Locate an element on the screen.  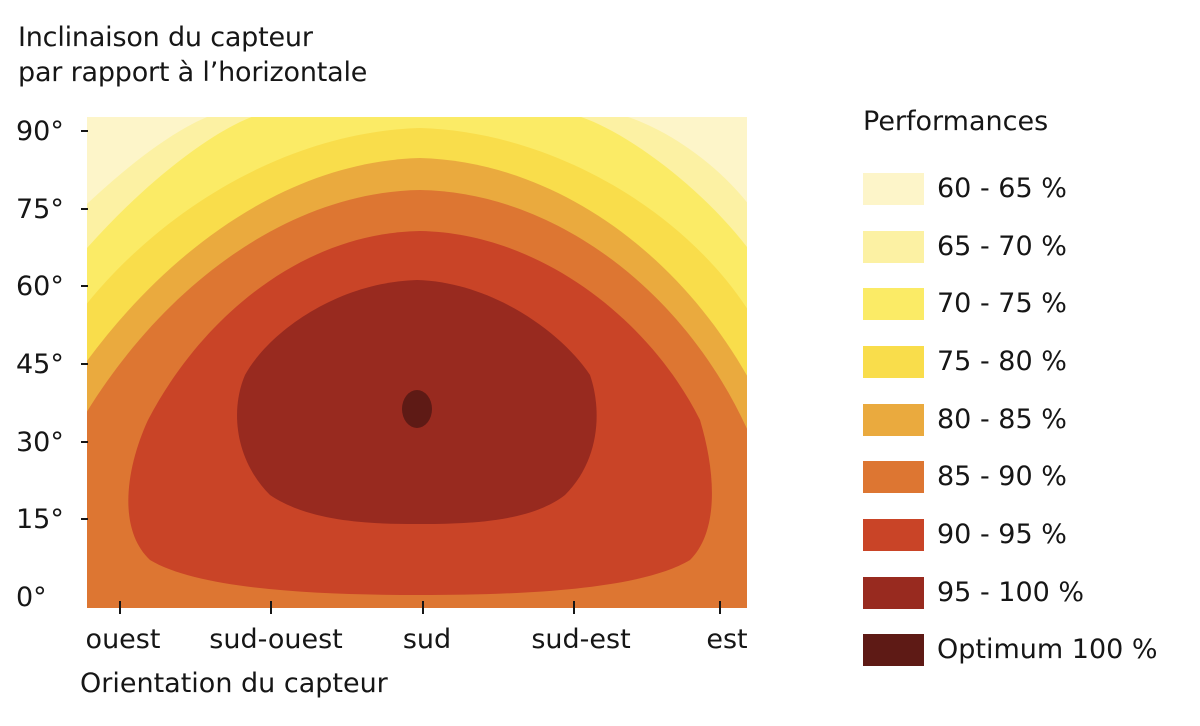
y-axis-title-line-2: par rapport à l’horizontale is located at coordinates (193, 72).